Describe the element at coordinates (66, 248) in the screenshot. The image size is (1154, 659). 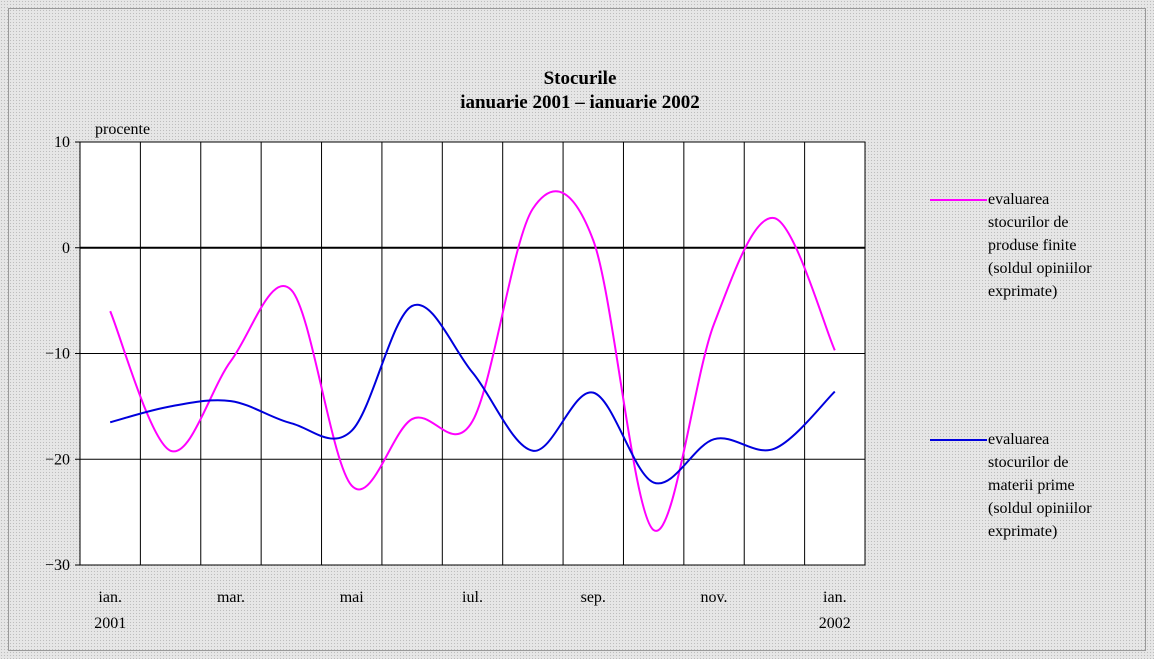
I see `y-tick-label: 0` at that location.